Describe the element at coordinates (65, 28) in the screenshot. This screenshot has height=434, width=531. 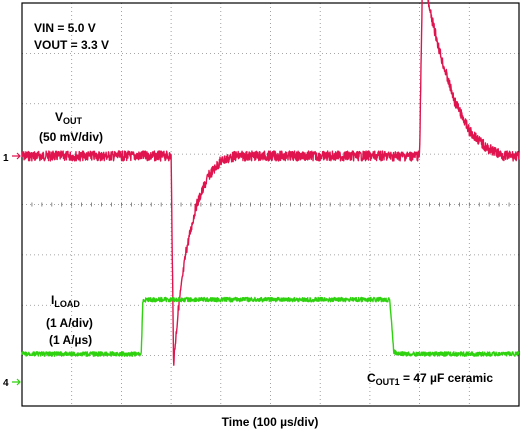
I see `vin-annotation: VIN = 5.0 V` at that location.